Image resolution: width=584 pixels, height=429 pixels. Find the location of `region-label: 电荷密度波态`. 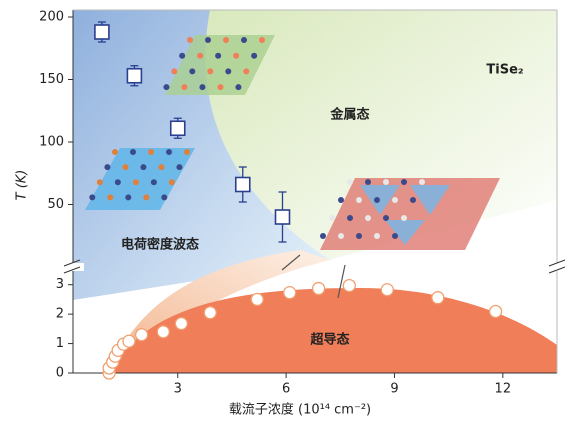

region-label: 电荷密度波态 is located at coordinates (160, 245).